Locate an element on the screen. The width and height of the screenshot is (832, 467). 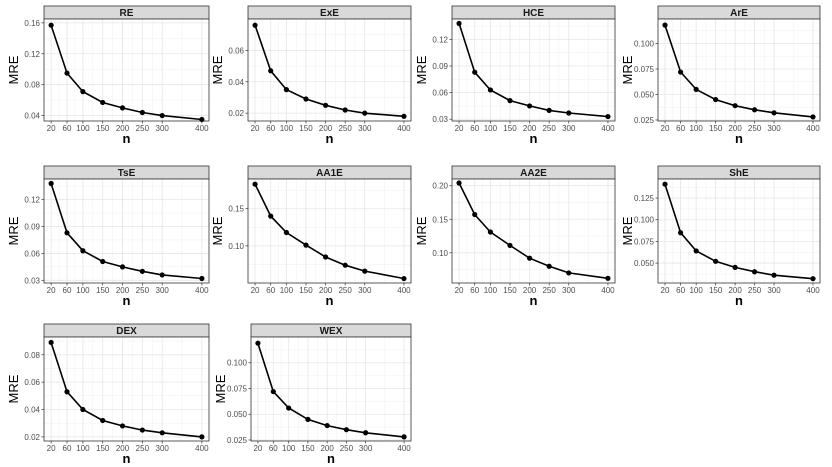
y-tick-label: 0.025 is located at coordinates (237, 440).